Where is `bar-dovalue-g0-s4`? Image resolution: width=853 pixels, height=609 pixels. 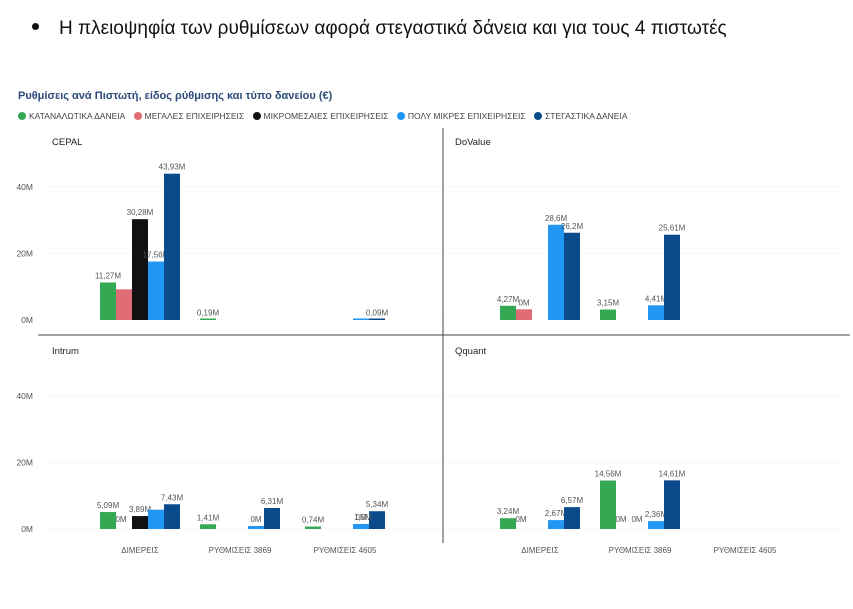
bar-dovalue-g0-s4 is located at coordinates (572, 276).